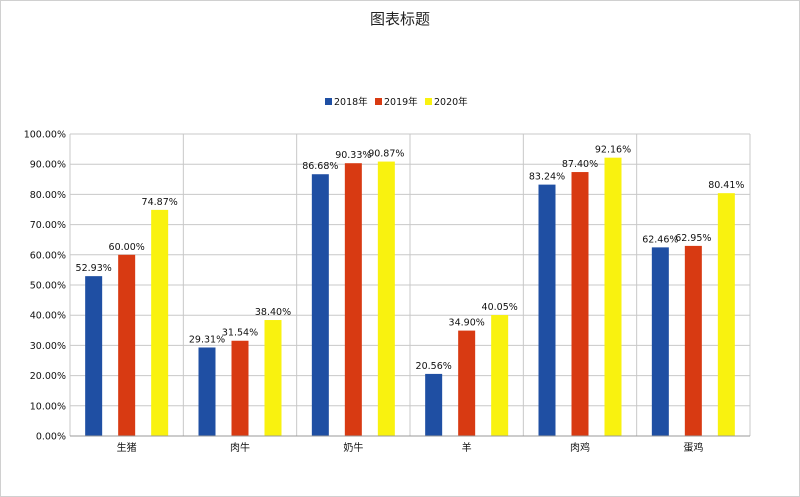 The height and width of the screenshot is (497, 800). What do you see at coordinates (353, 155) in the screenshot?
I see `data-label: 90.33%` at bounding box center [353, 155].